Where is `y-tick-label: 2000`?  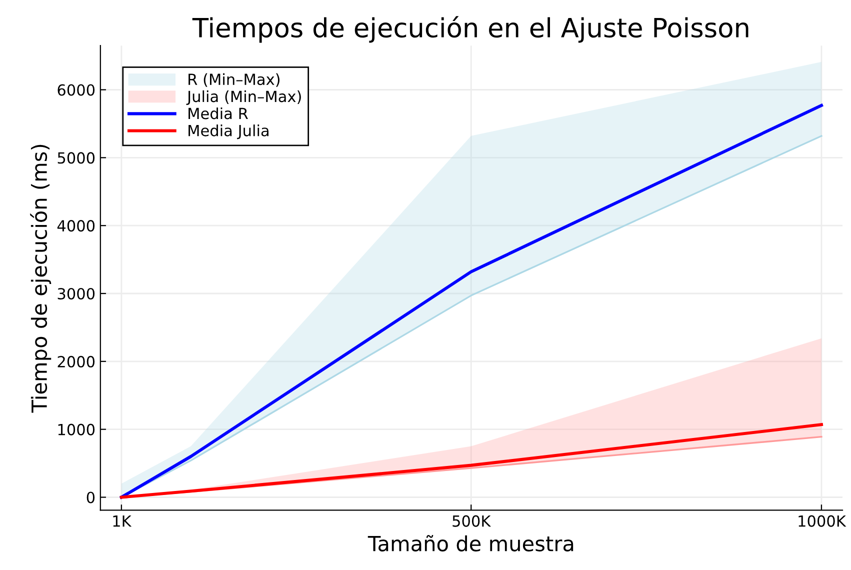 y-tick-label: 2000 is located at coordinates (76, 362).